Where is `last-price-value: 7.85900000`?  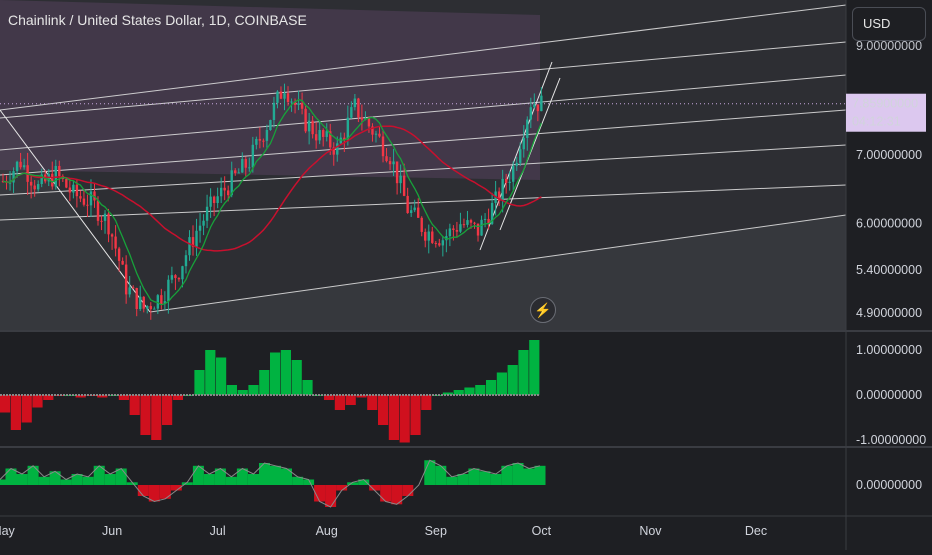
last-price-value: 7.85900000 is located at coordinates (885, 104).